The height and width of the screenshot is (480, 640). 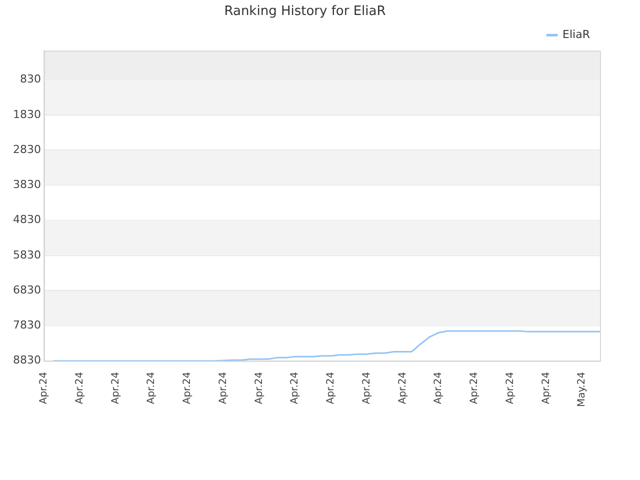 What do you see at coordinates (26, 360) in the screenshot?
I see `y-tick-label: 8830` at bounding box center [26, 360].